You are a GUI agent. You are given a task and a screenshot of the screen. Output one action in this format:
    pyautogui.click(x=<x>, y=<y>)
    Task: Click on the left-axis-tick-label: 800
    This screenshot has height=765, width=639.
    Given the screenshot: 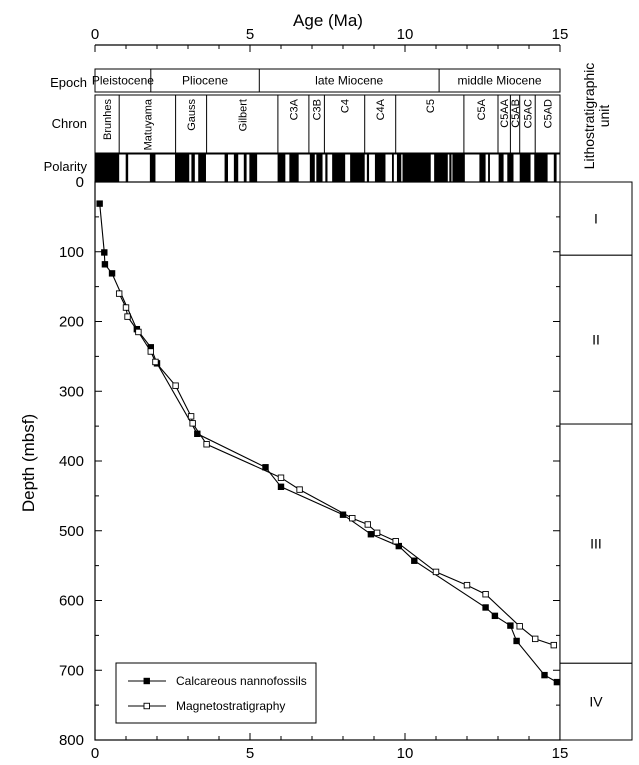 What is the action you would take?
    pyautogui.click(x=71, y=740)
    